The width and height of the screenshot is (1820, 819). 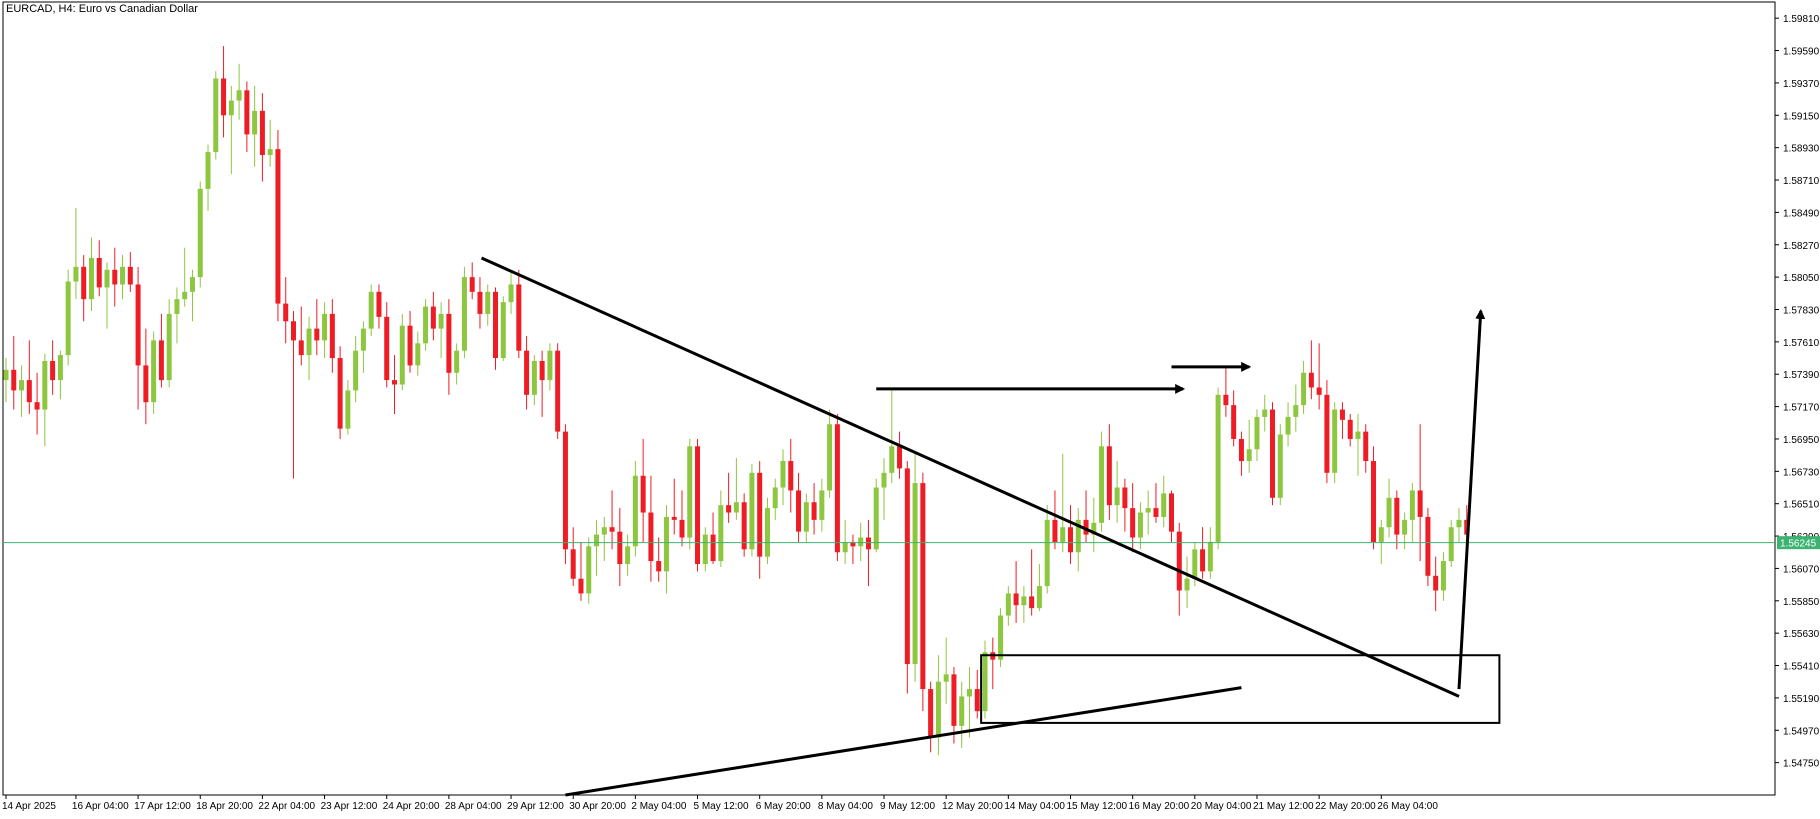 What do you see at coordinates (1096, 806) in the screenshot?
I see `x-tick-label: 15 May 12:00` at bounding box center [1096, 806].